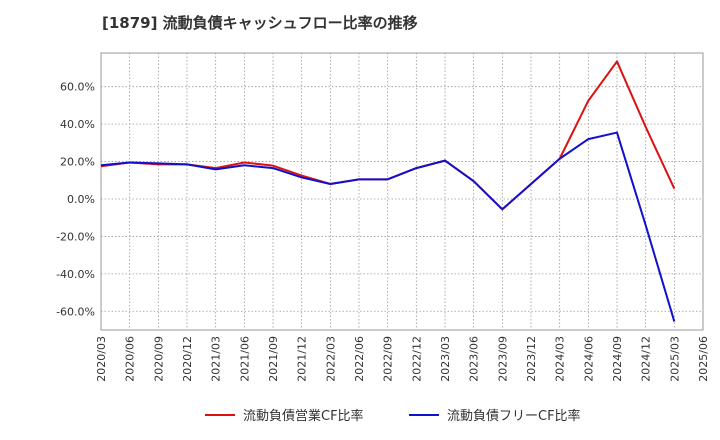 This screenshot has width=720, height=440. Describe the element at coordinates (531, 359) in the screenshot. I see `x-tick-label: 2023/12` at that location.